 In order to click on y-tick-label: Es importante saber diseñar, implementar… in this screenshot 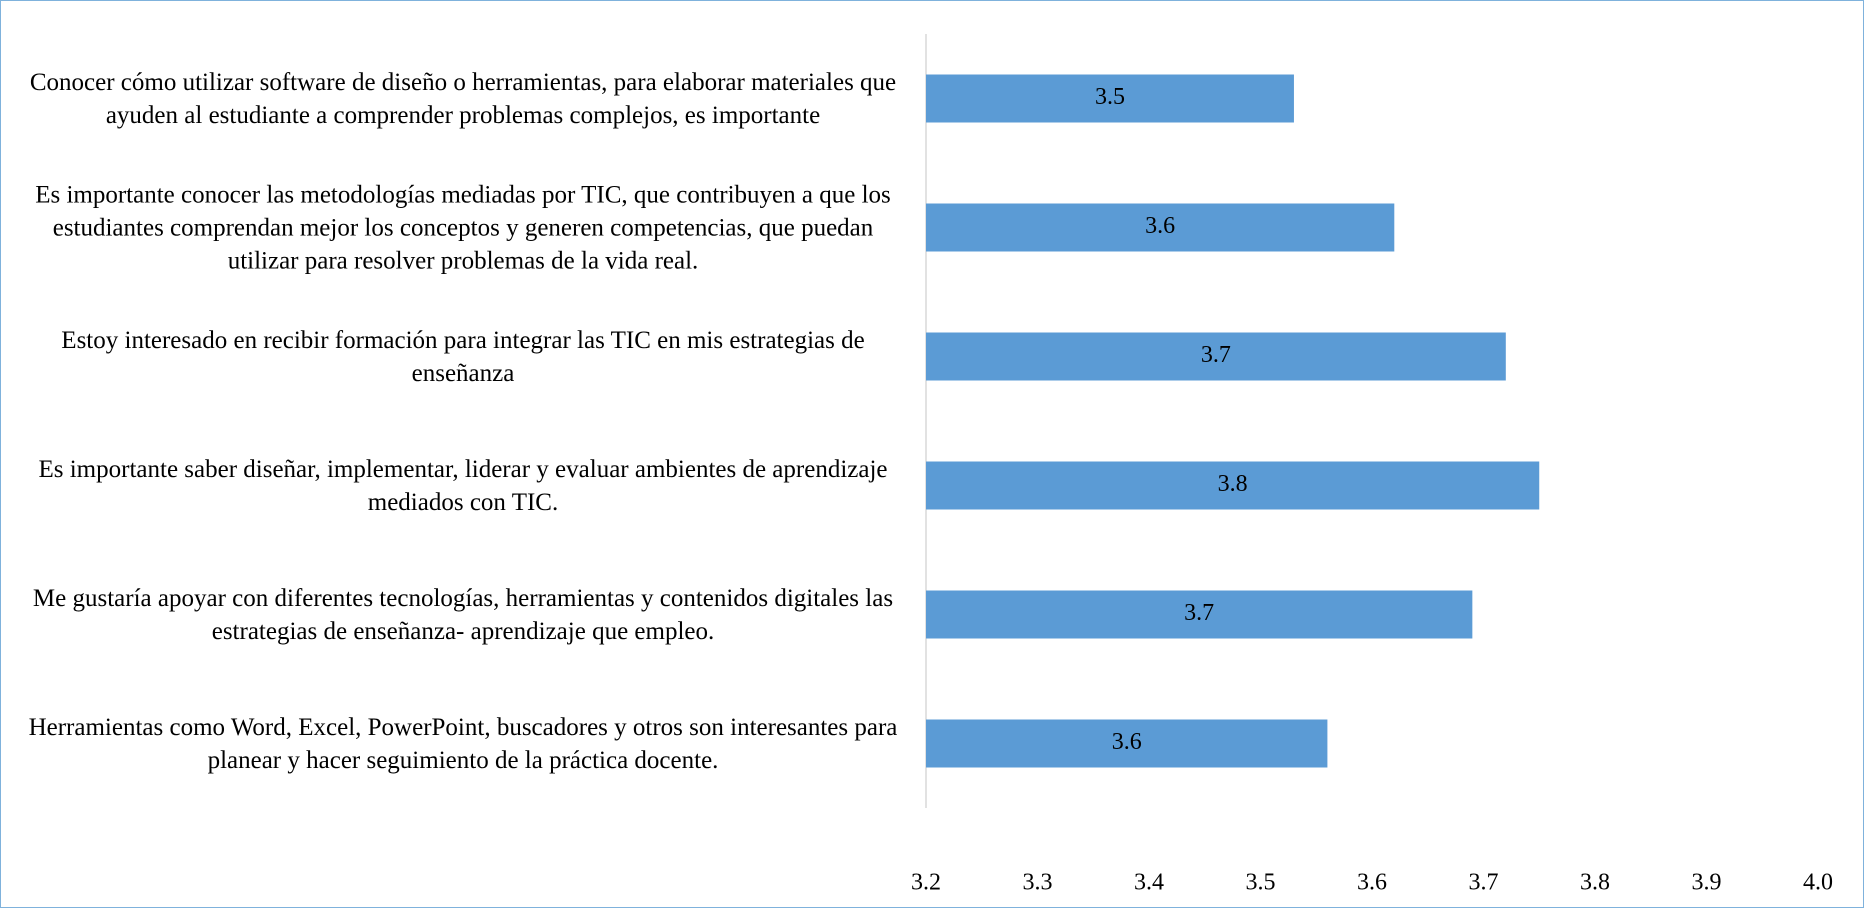, I will do `click(463, 485)`.